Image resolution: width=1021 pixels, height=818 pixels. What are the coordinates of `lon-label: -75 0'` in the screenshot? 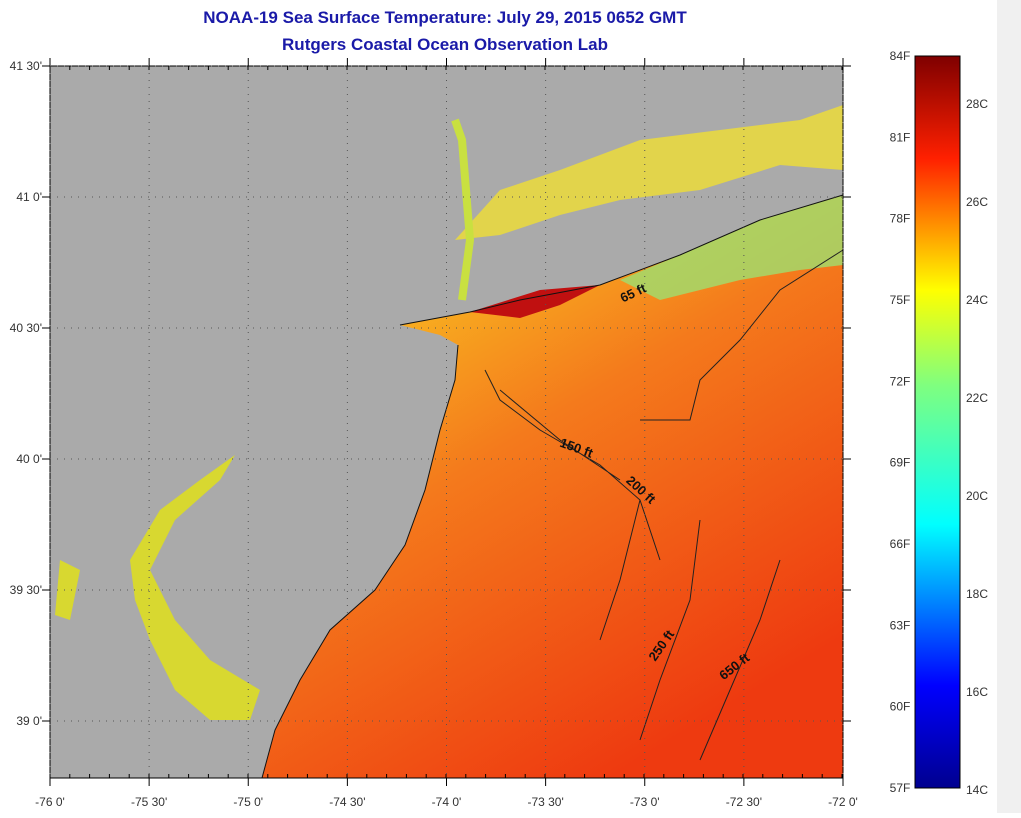 It's located at (248, 802).